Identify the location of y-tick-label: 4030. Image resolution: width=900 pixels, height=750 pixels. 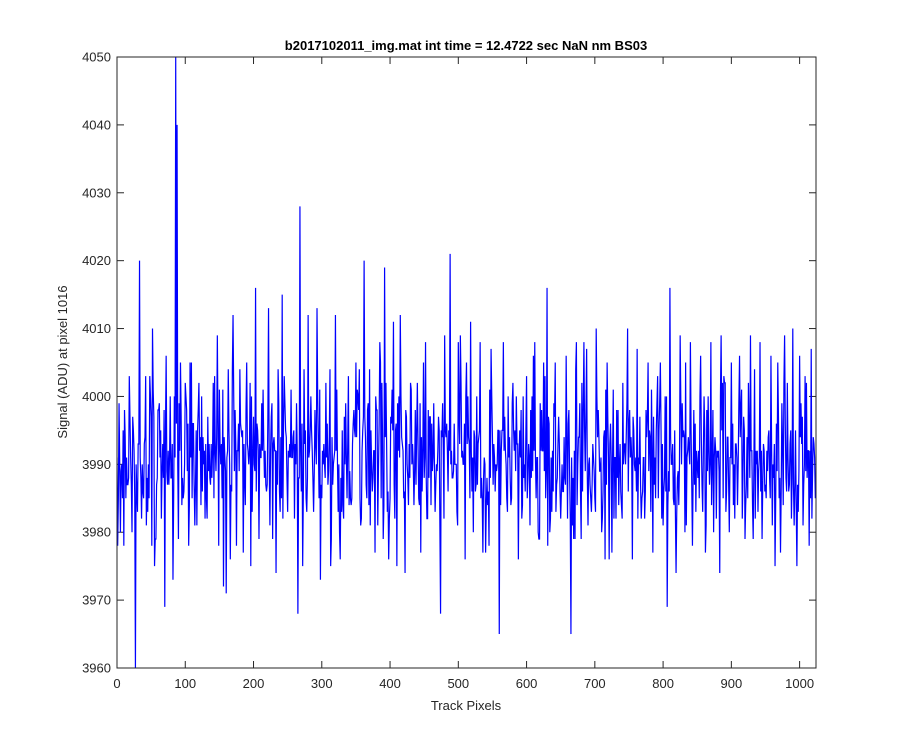
(96, 192).